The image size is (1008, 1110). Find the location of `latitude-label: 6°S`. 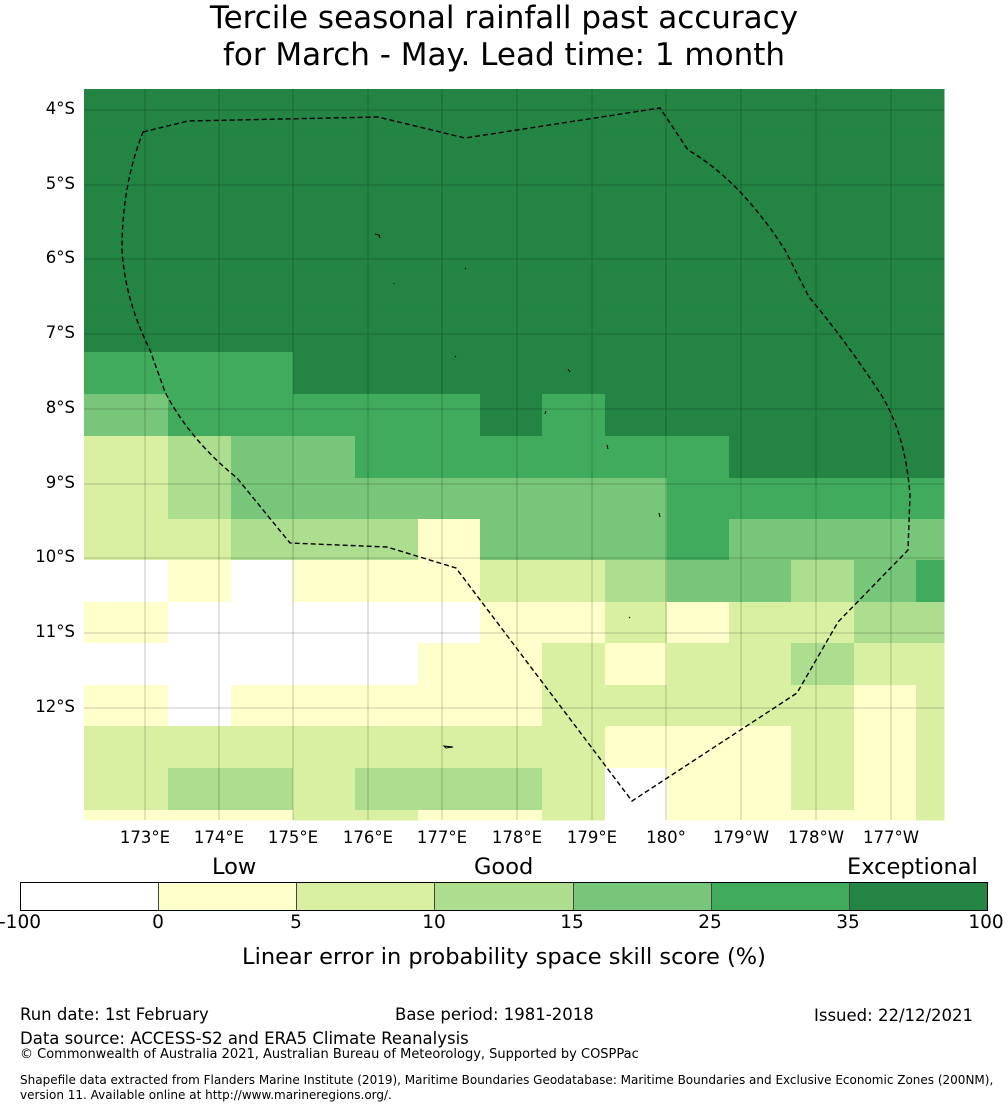

latitude-label: 6°S is located at coordinates (60, 257).